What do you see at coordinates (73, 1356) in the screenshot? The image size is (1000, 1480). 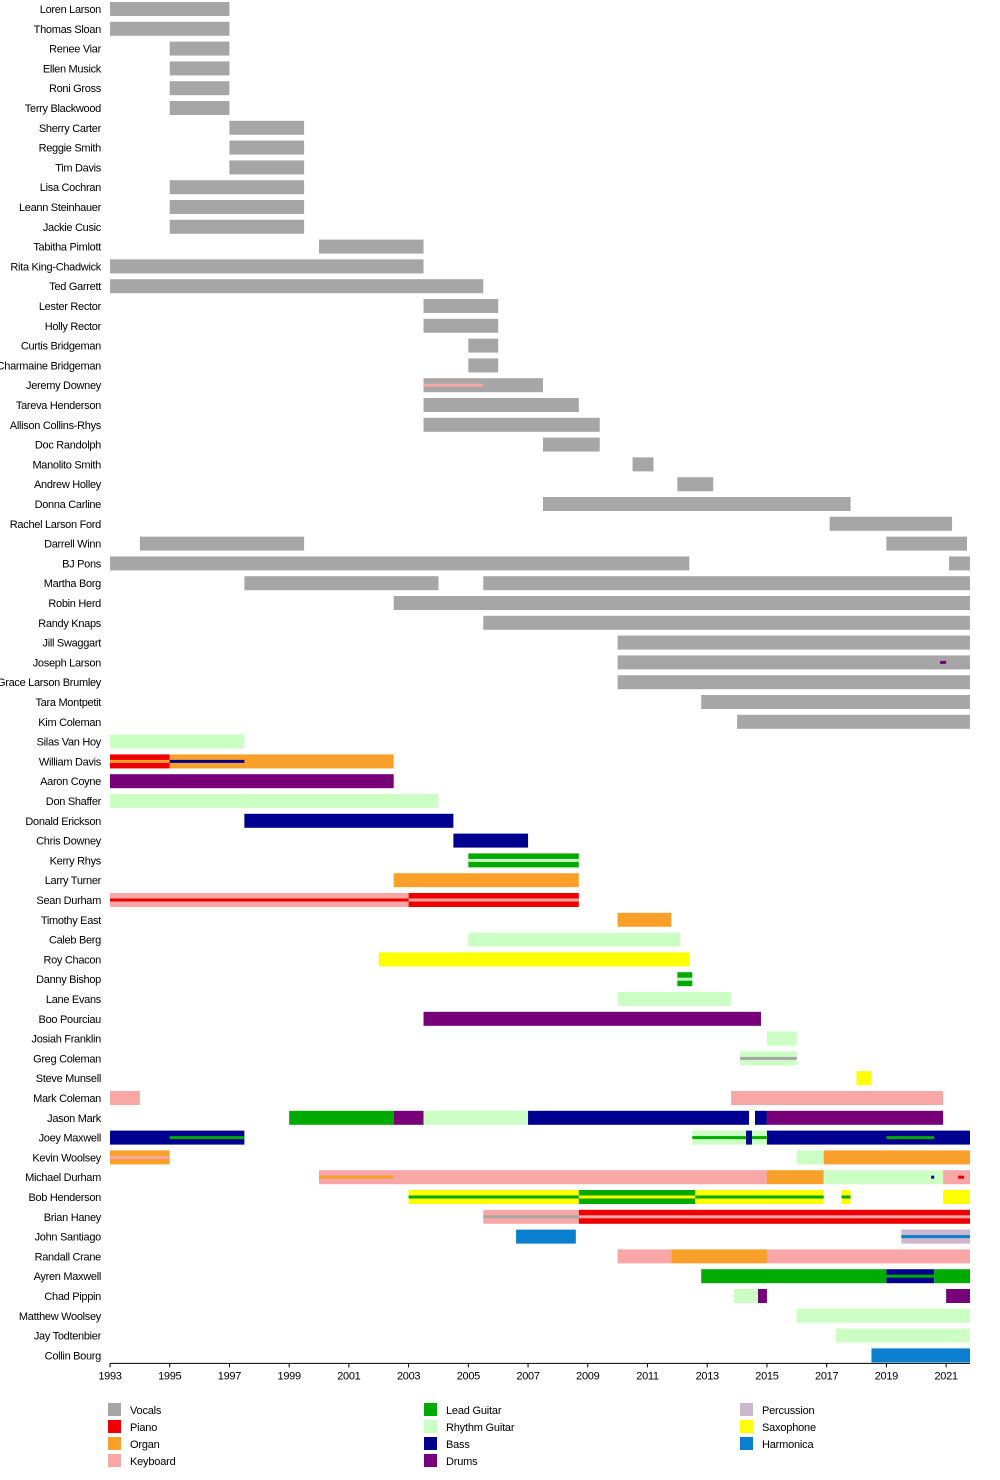 I see `member-label: Collin Bourg` at bounding box center [73, 1356].